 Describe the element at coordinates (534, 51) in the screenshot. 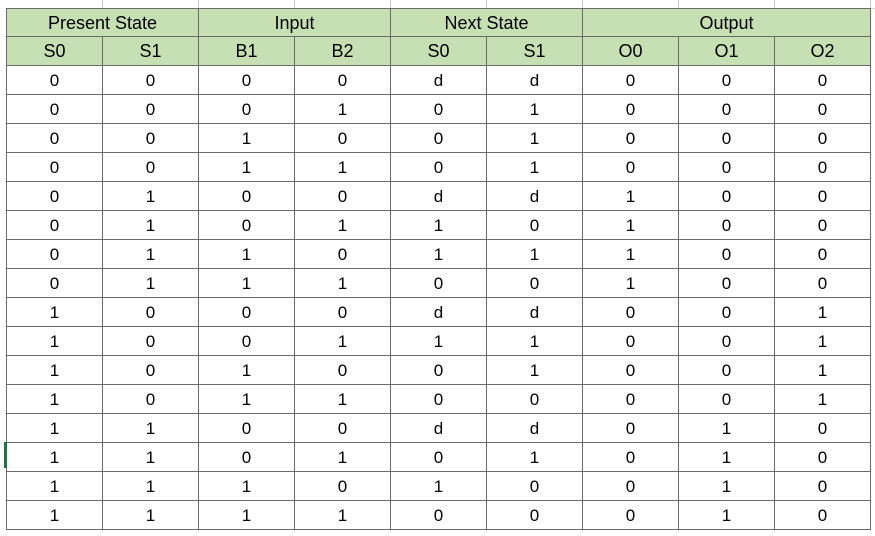

I see `column-header-next-s1: S1` at that location.